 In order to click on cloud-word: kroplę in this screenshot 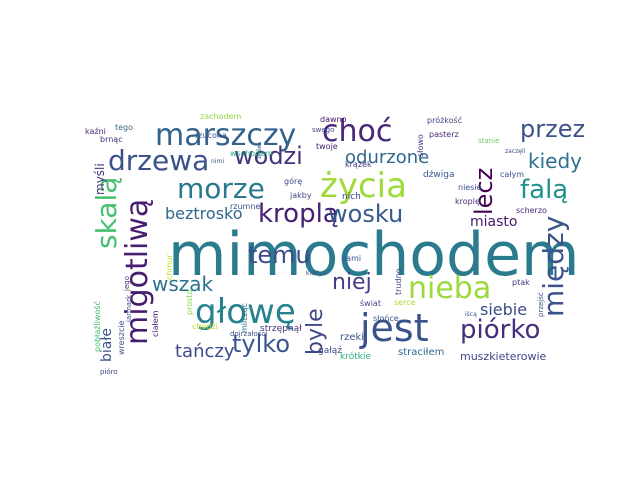, I will do `click(467, 201)`.